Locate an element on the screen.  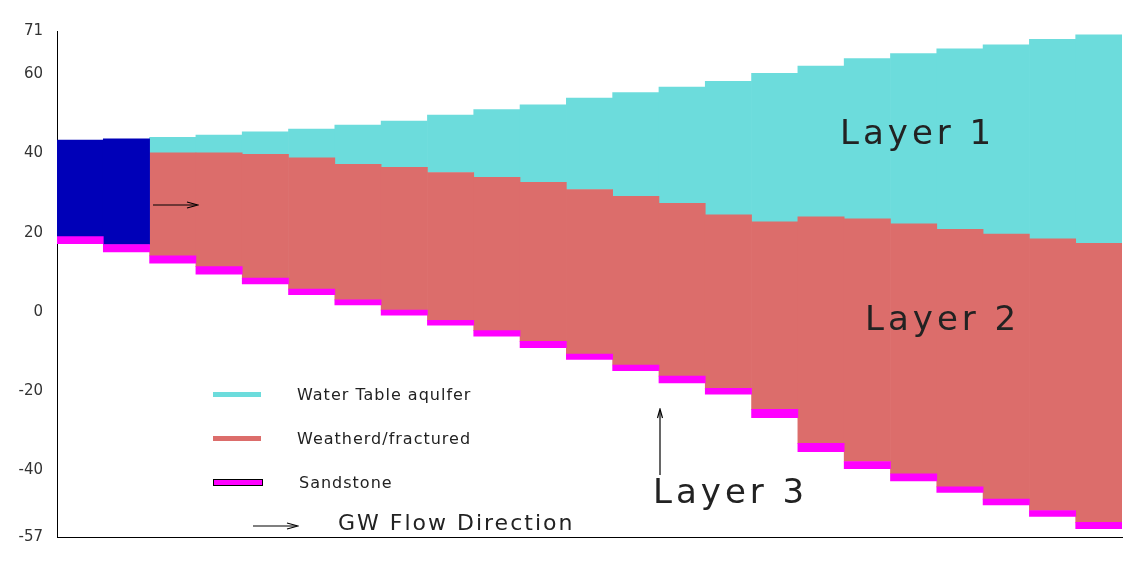
y-tick-label: -57 is located at coordinates (30, 535).